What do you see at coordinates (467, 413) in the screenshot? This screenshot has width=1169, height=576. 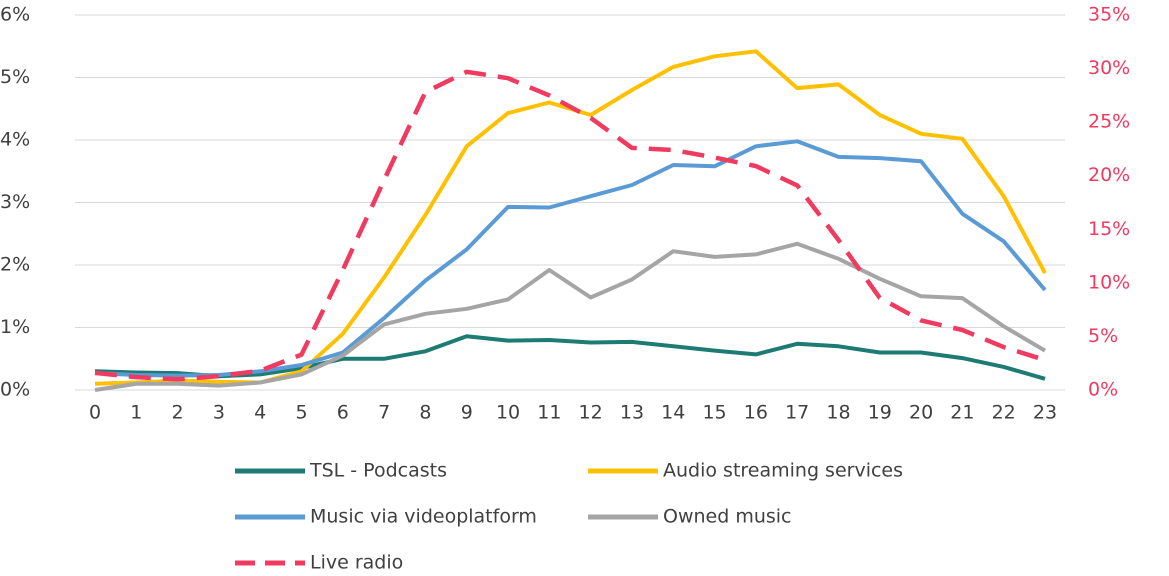 I see `x-tick-label: 9` at bounding box center [467, 413].